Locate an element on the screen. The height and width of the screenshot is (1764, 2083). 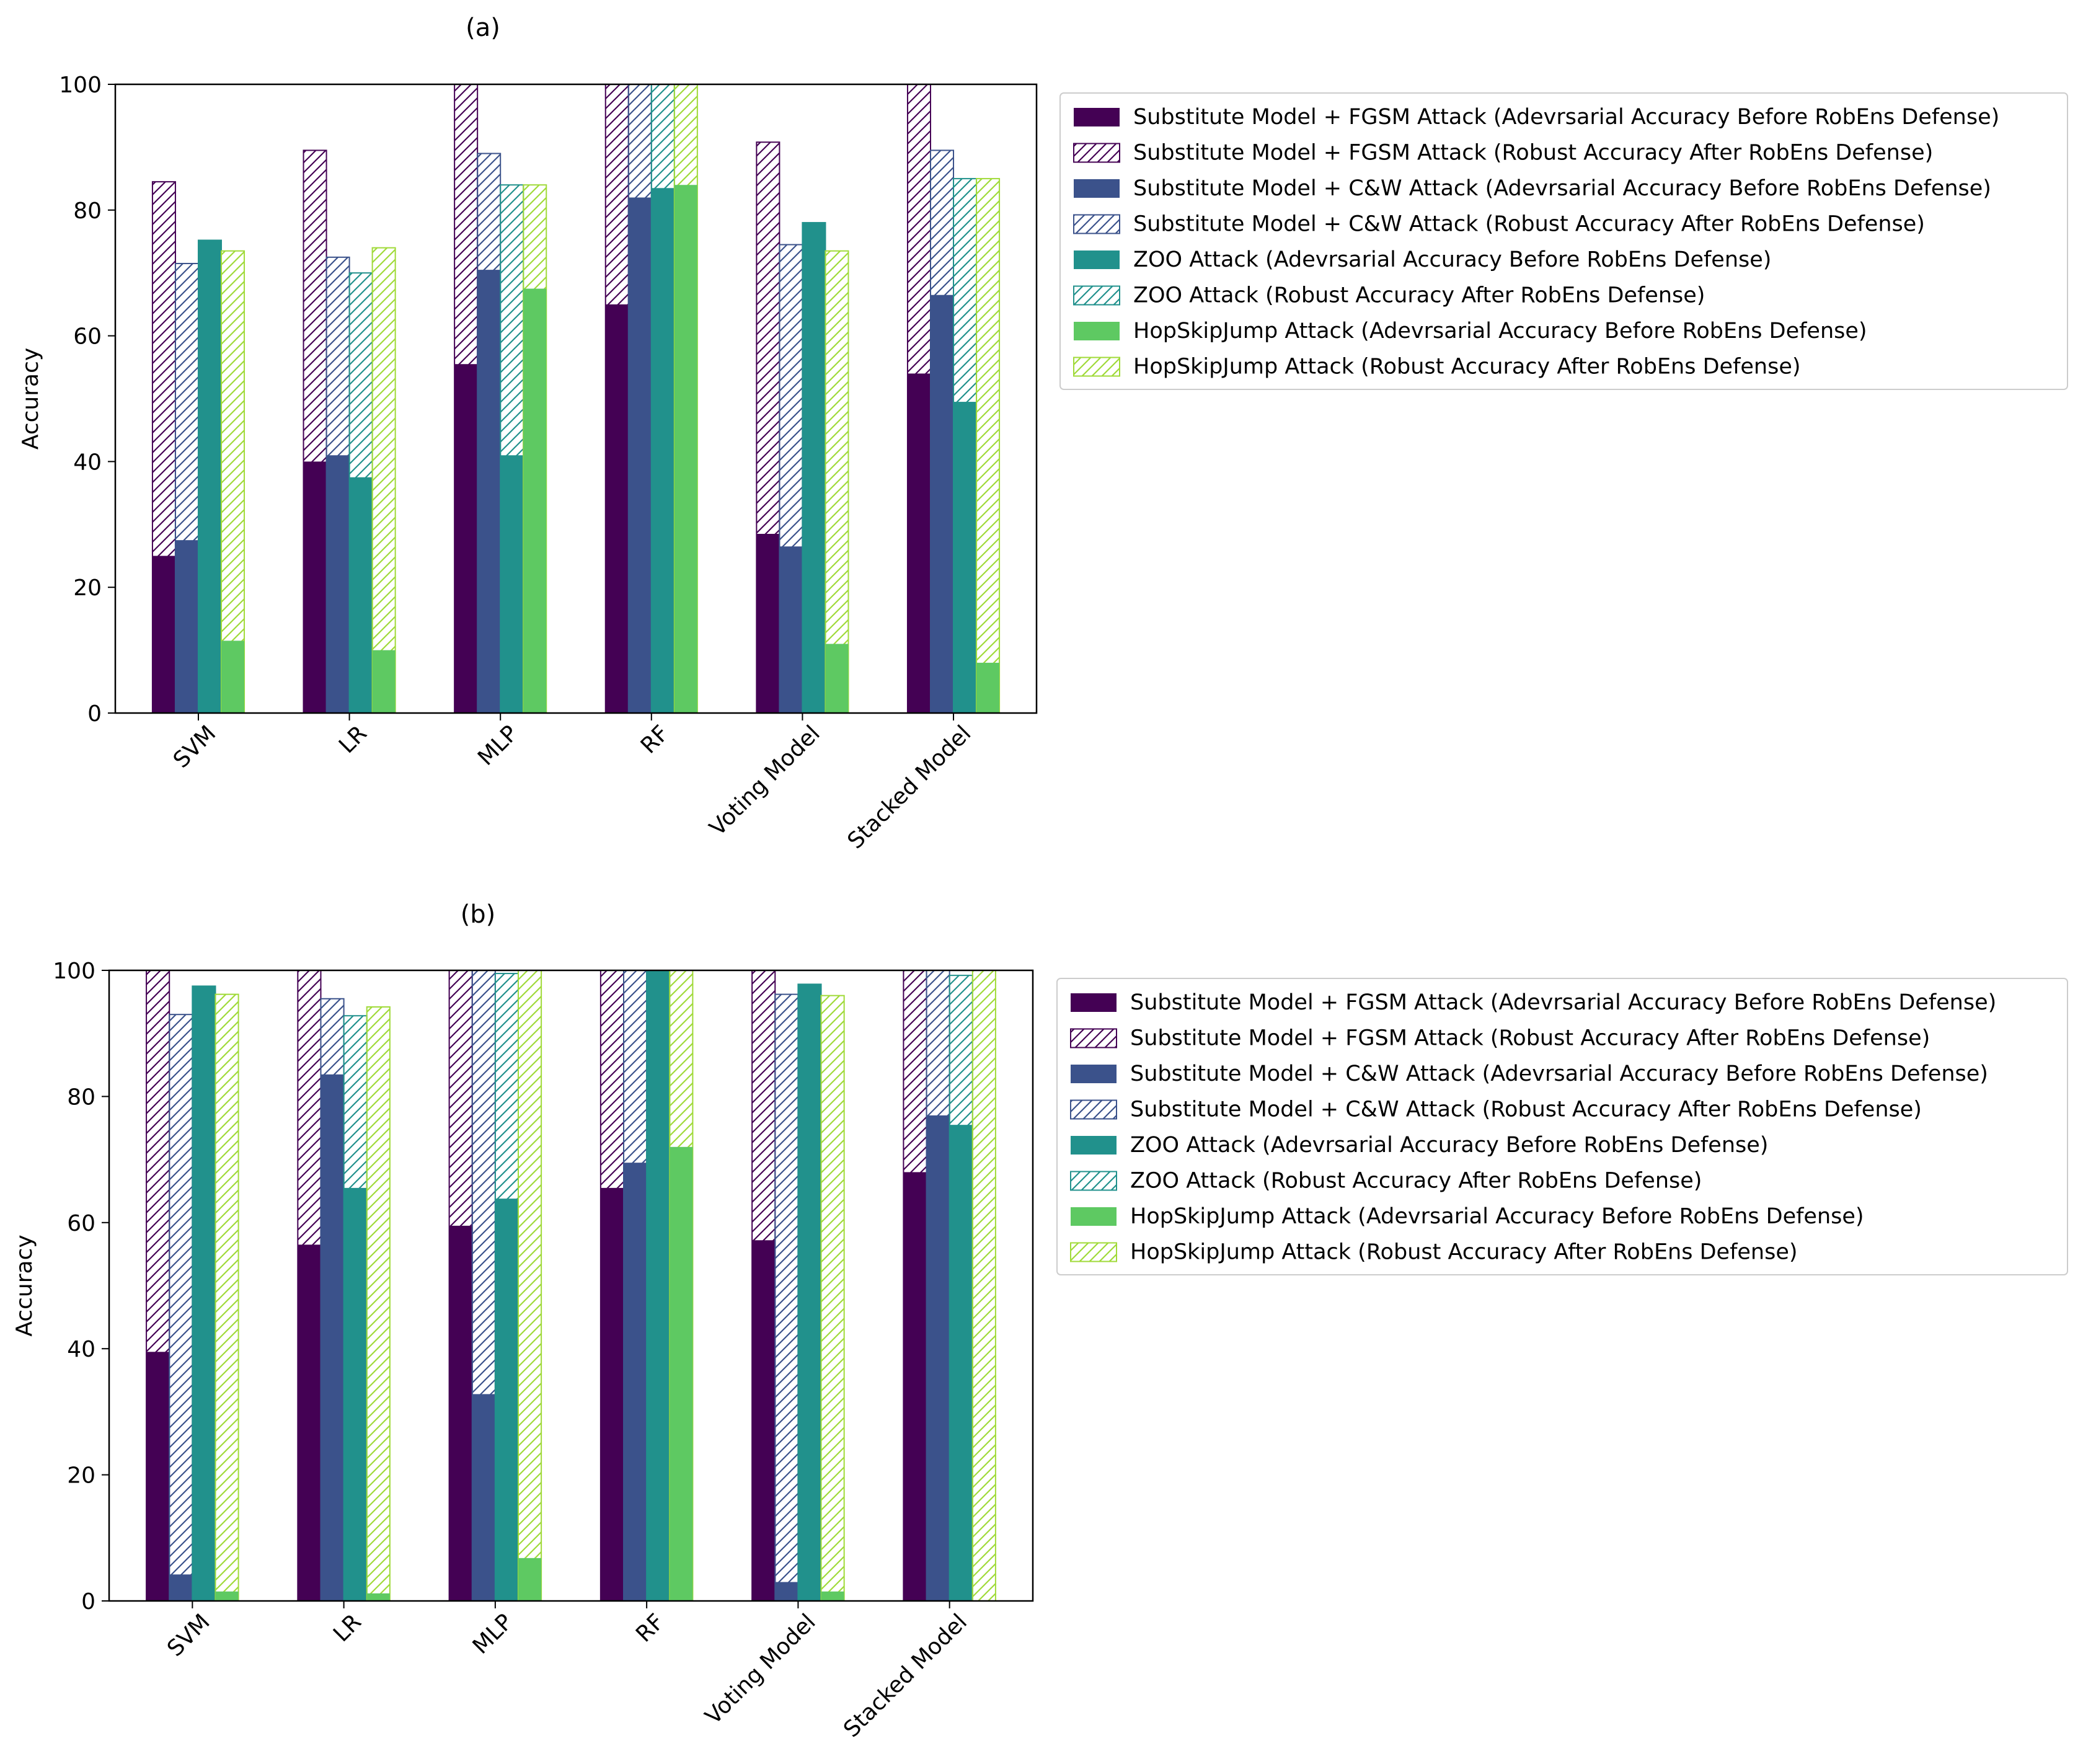
y-tick-label: 80 is located at coordinates (88, 211).